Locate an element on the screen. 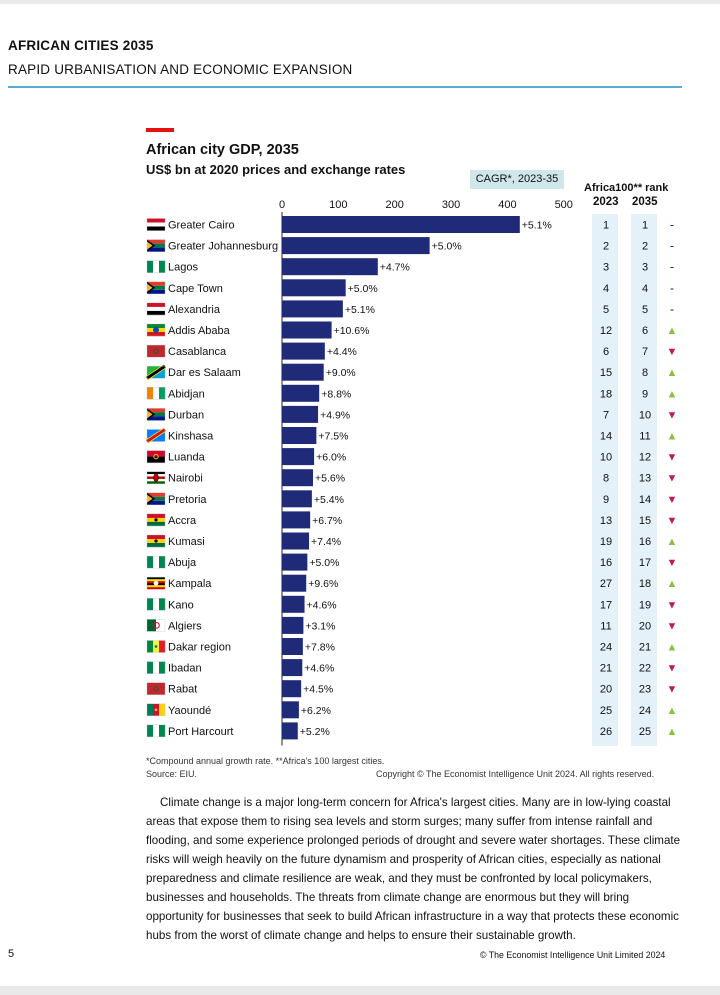 The width and height of the screenshot is (720, 995). morocco-flag-icon is located at coordinates (156, 688).